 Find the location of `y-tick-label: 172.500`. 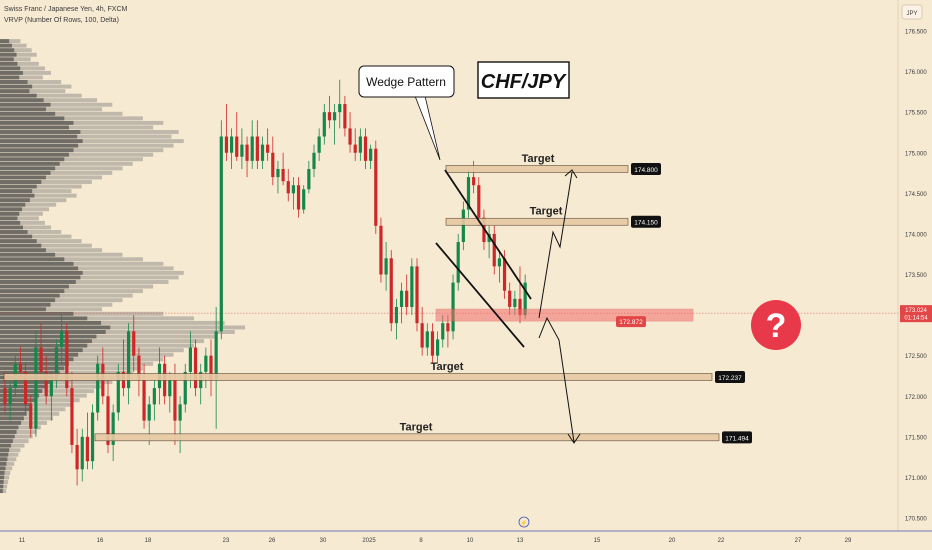

y-tick-label: 172.500 is located at coordinates (916, 357).